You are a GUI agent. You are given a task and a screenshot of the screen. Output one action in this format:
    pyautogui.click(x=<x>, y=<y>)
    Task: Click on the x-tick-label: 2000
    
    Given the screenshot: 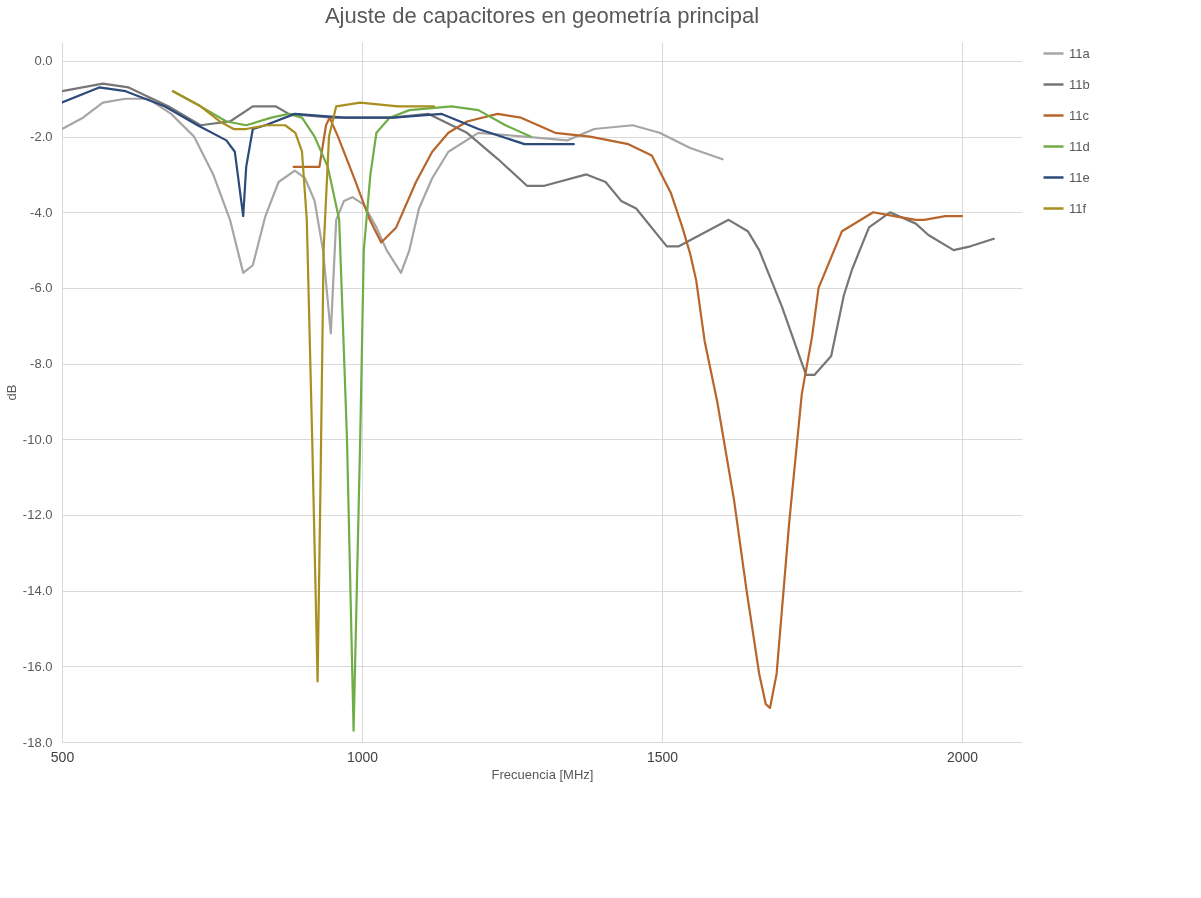 What is the action you would take?
    pyautogui.click(x=962, y=756)
    